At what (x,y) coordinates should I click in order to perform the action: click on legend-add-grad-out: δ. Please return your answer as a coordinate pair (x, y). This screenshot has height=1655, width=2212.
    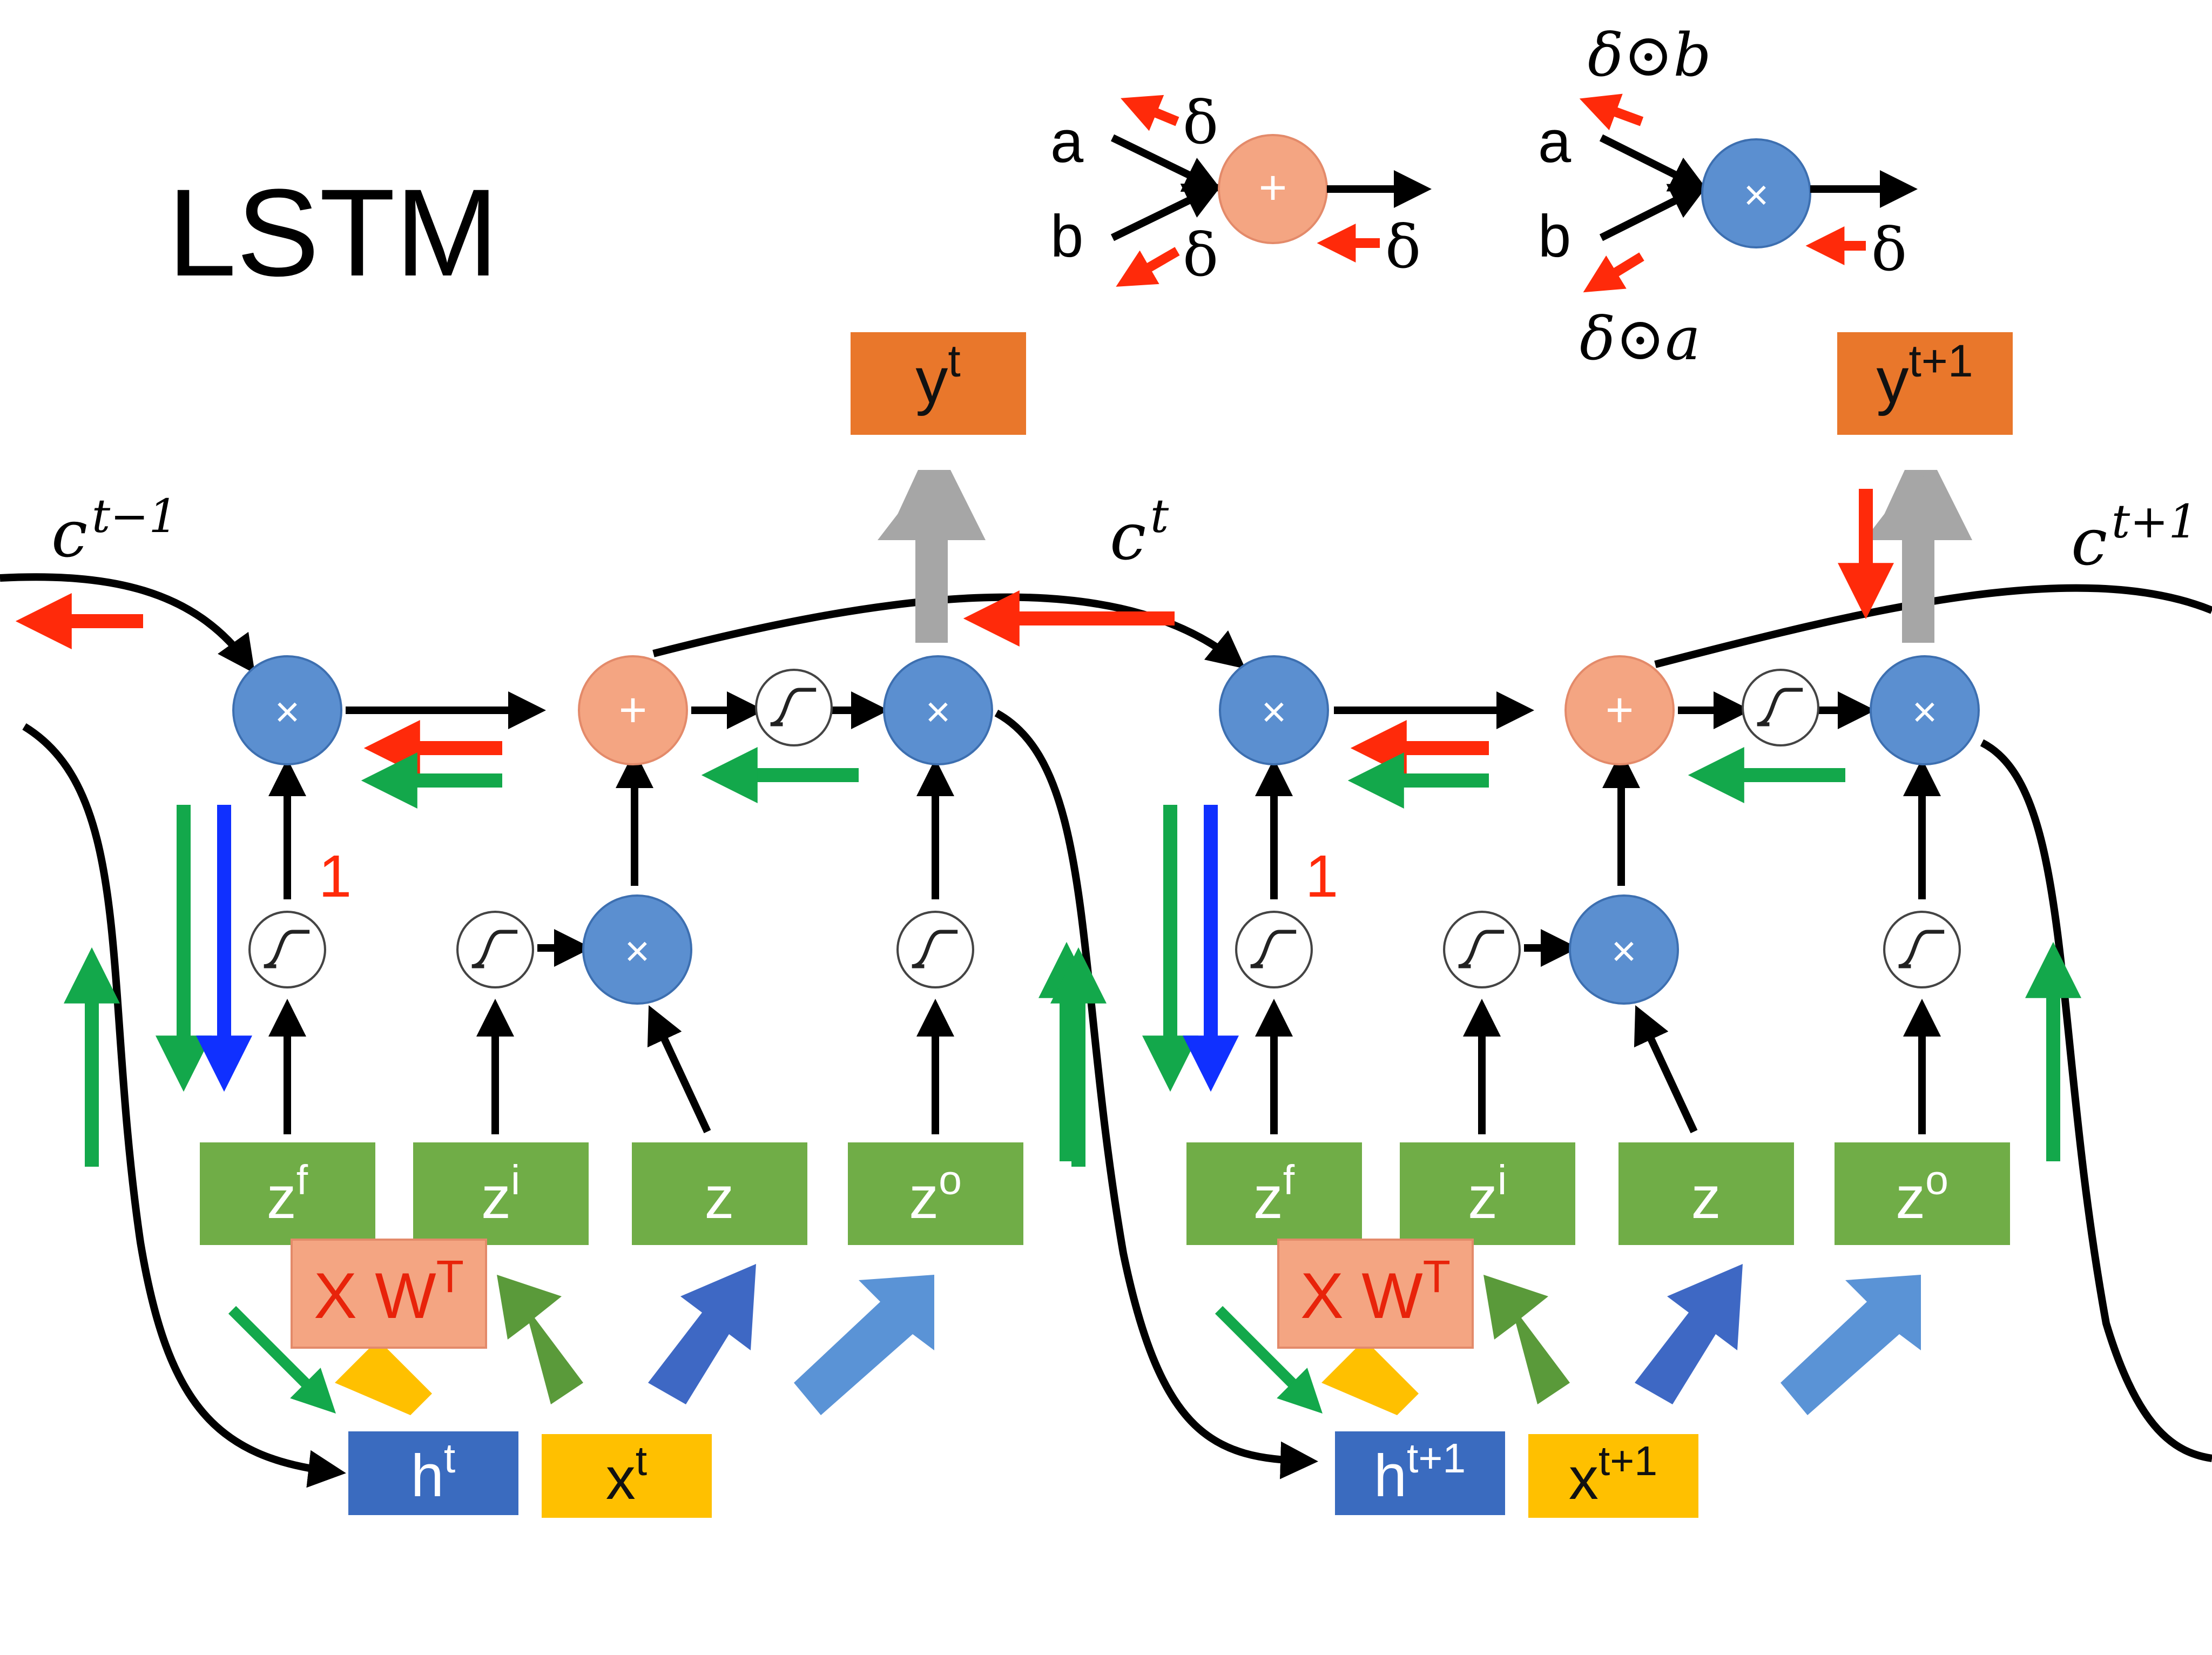
    Looking at the image, I should click on (1403, 246).